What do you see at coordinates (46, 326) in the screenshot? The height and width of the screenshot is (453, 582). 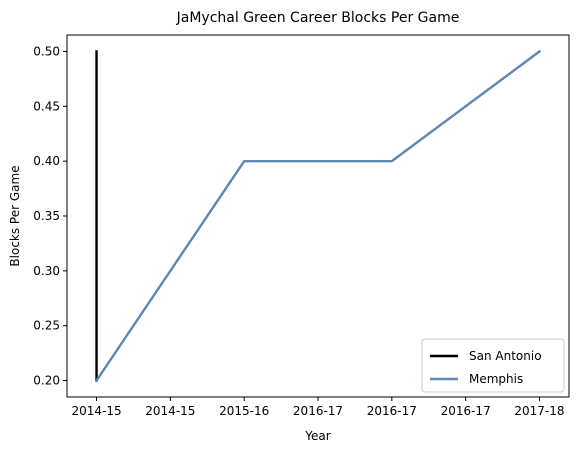 I see `y-tick-label: 0.25` at bounding box center [46, 326].